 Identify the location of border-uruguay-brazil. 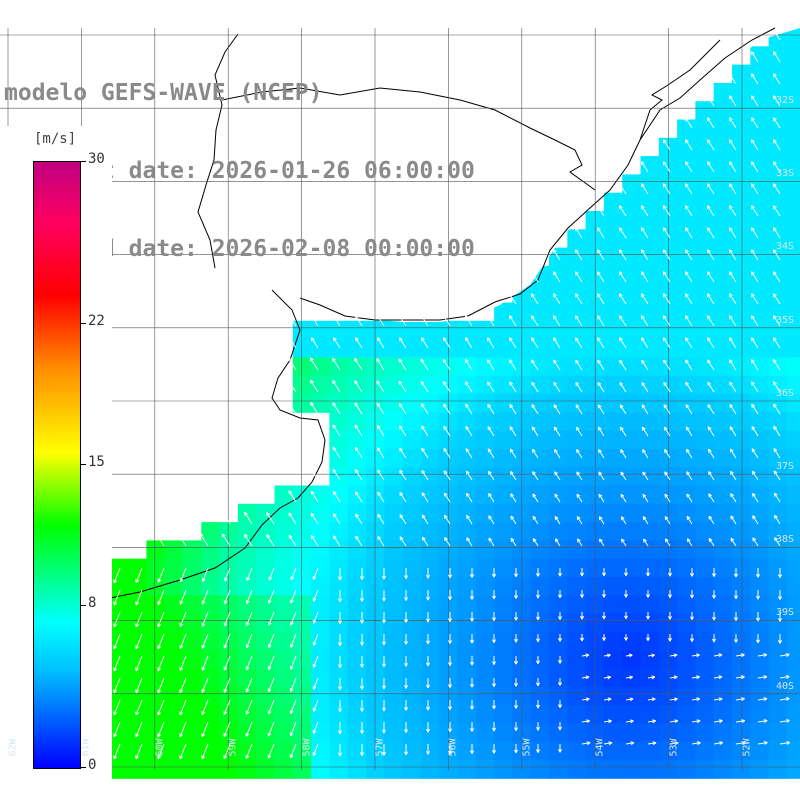
(408, 139).